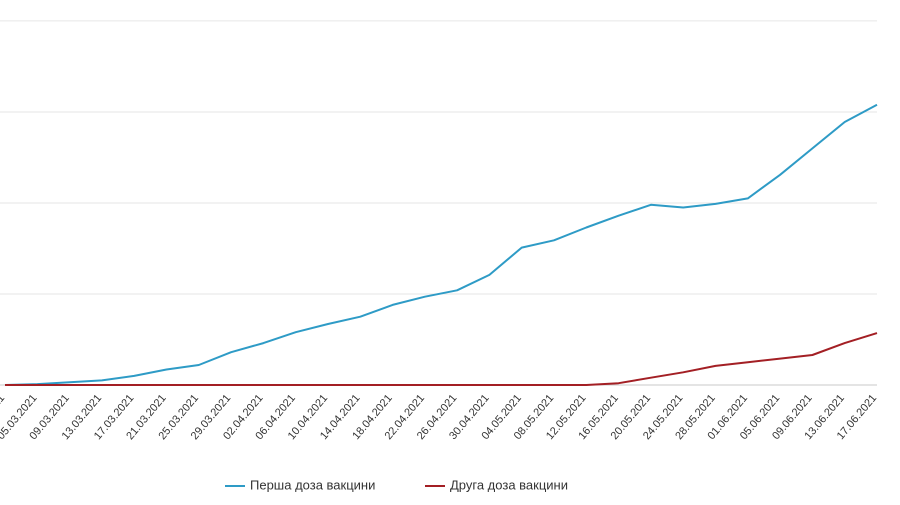  What do you see at coordinates (441, 359) in the screenshot?
I see `series-line` at bounding box center [441, 359].